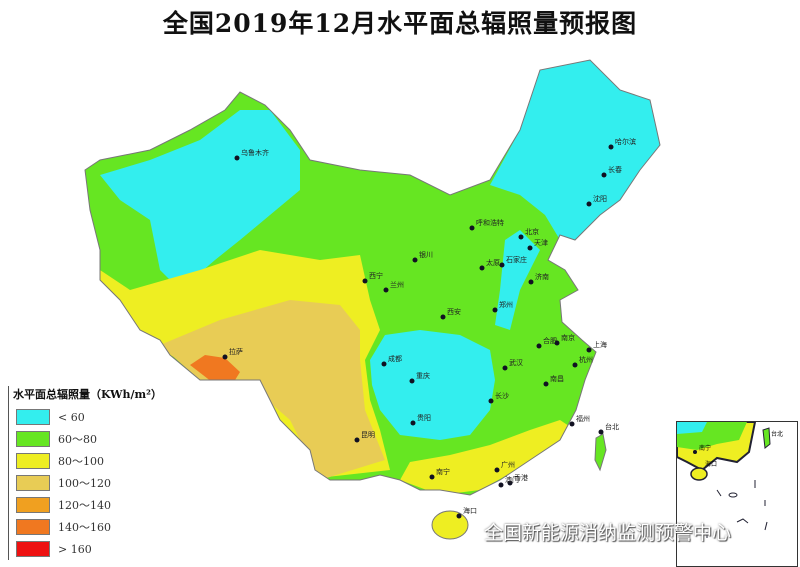 Image resolution: width=800 pixels, height=567 pixels. Describe the element at coordinates (557, 378) in the screenshot. I see `city-label: 南昌` at that location.